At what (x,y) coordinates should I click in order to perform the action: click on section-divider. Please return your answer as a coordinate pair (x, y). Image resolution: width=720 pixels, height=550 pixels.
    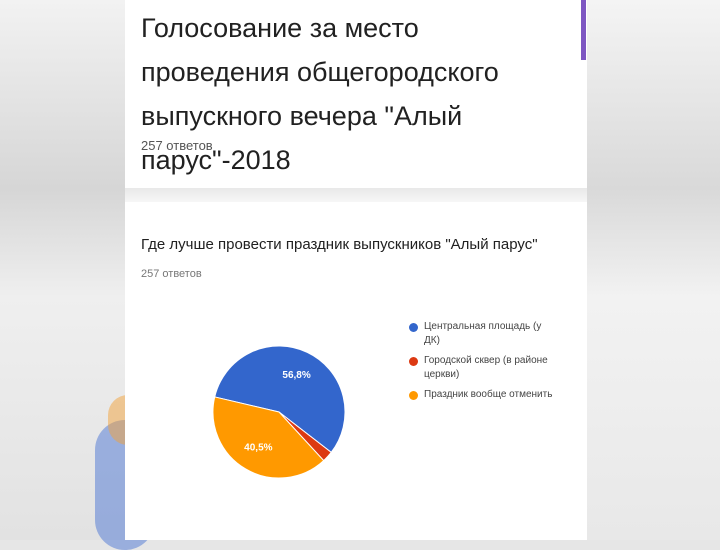
    Looking at the image, I should click on (356, 195).